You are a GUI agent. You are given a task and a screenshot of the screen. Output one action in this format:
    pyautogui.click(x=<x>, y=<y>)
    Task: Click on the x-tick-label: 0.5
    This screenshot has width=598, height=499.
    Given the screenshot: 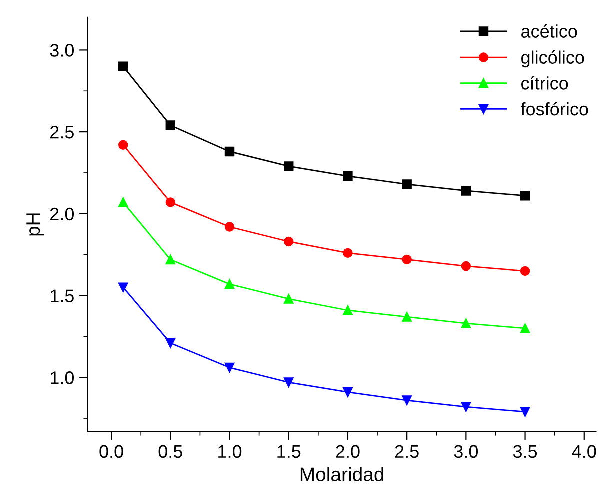 What is the action you would take?
    pyautogui.click(x=170, y=451)
    